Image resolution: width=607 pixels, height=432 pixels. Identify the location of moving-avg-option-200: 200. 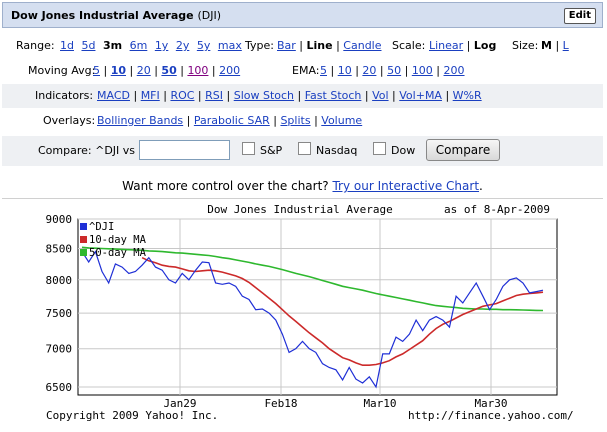
(230, 70).